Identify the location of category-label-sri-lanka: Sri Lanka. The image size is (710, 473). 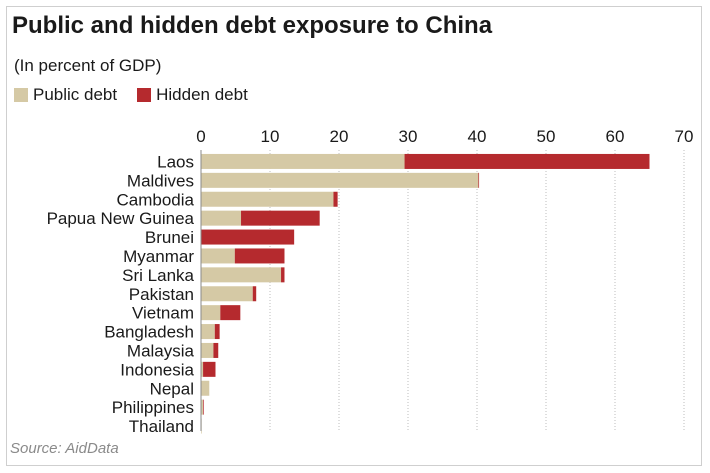
(158, 275).